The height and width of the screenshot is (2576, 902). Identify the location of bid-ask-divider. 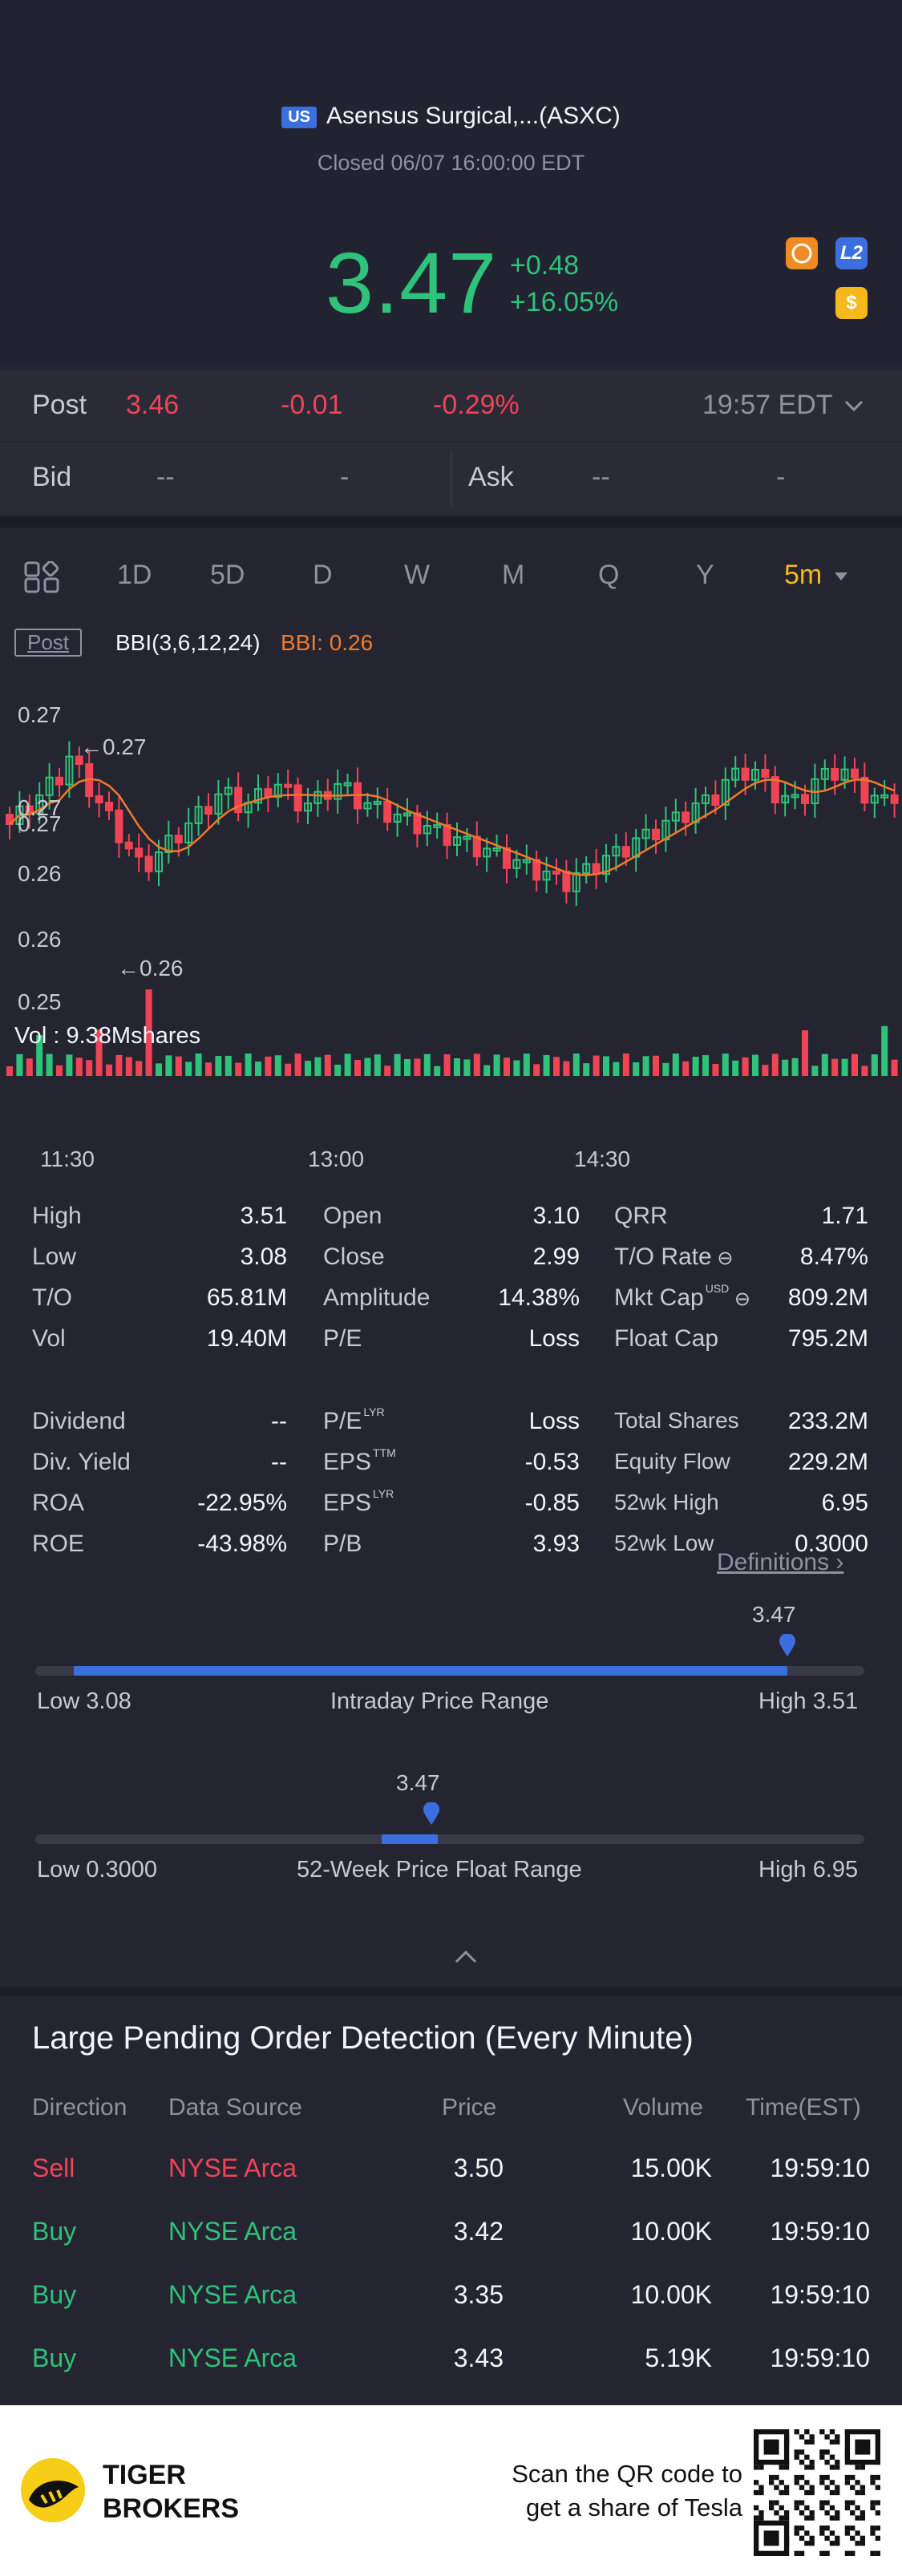
(451, 479).